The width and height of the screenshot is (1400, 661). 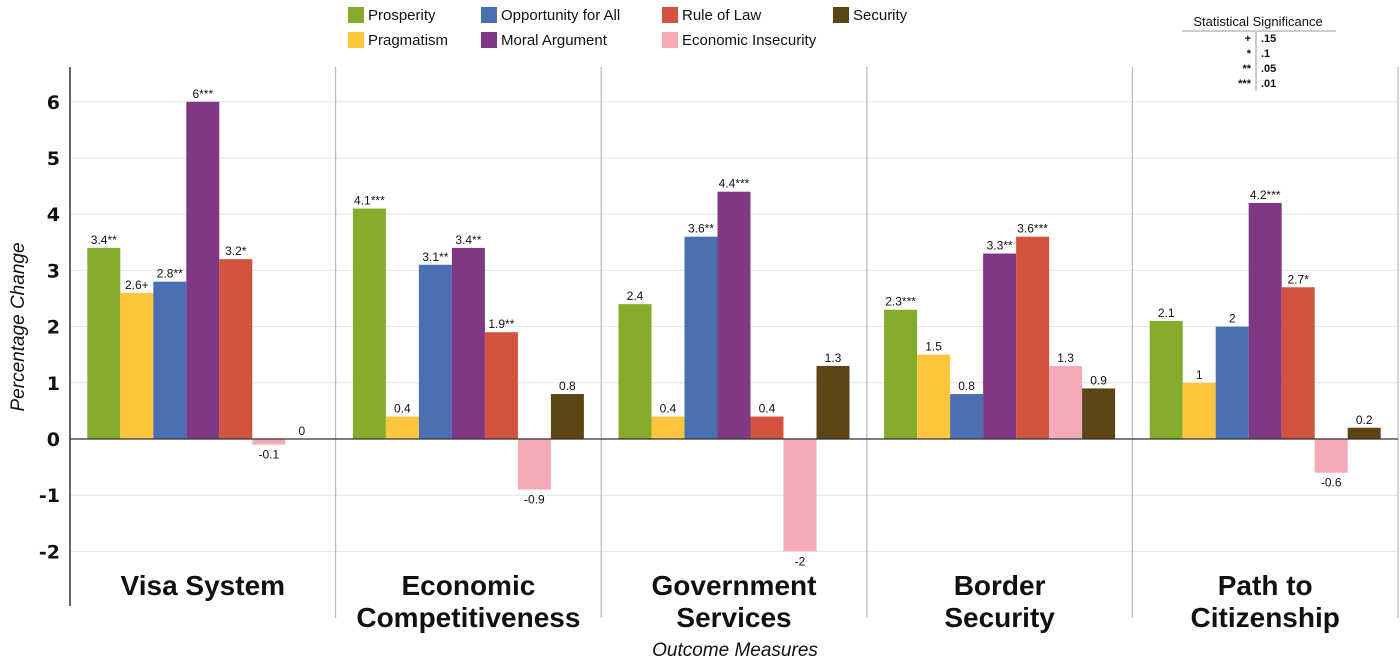 I want to click on y-tick-label: -1, so click(x=49, y=496).